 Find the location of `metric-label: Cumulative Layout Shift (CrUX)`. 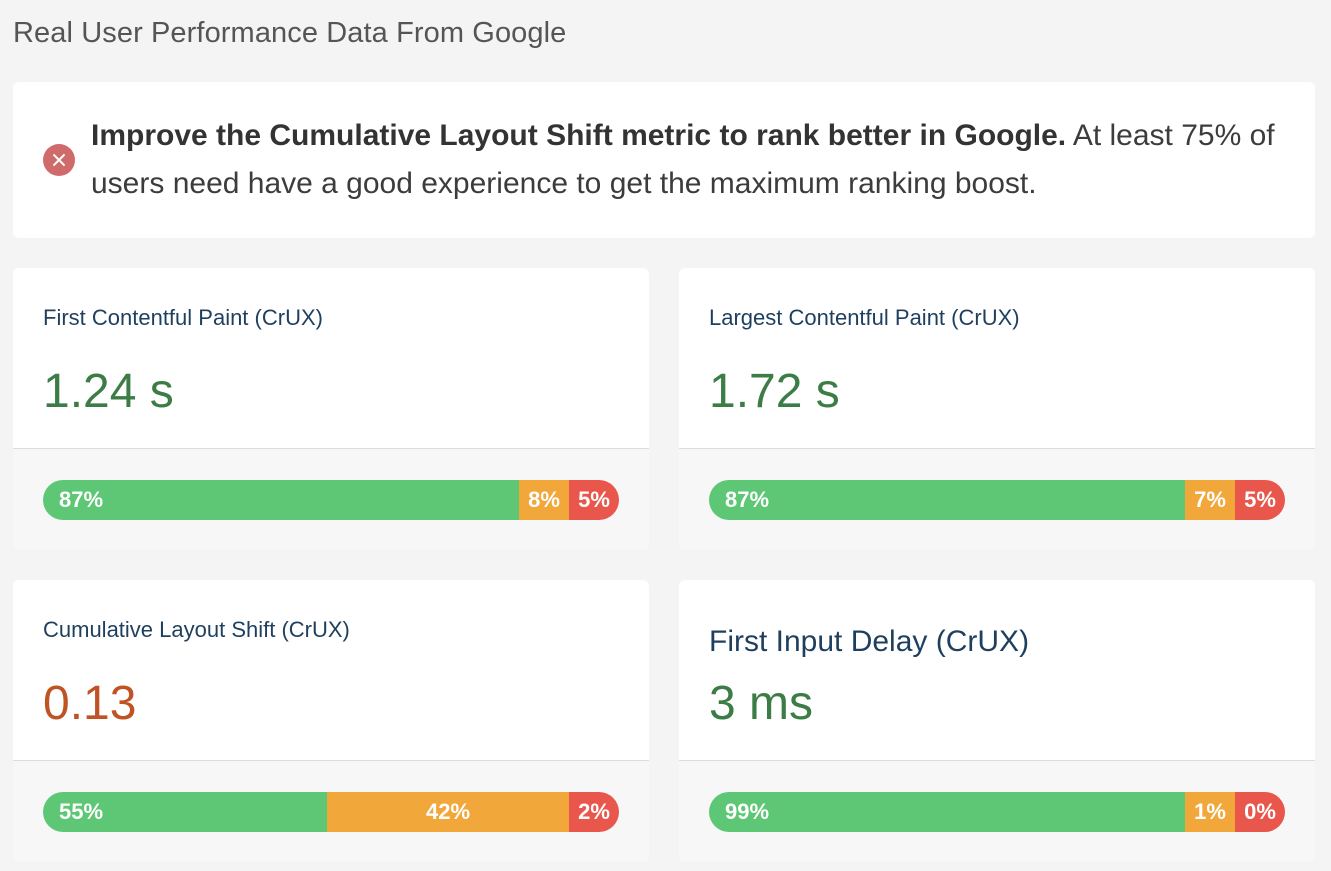

metric-label: Cumulative Layout Shift (CrUX) is located at coordinates (196, 629).